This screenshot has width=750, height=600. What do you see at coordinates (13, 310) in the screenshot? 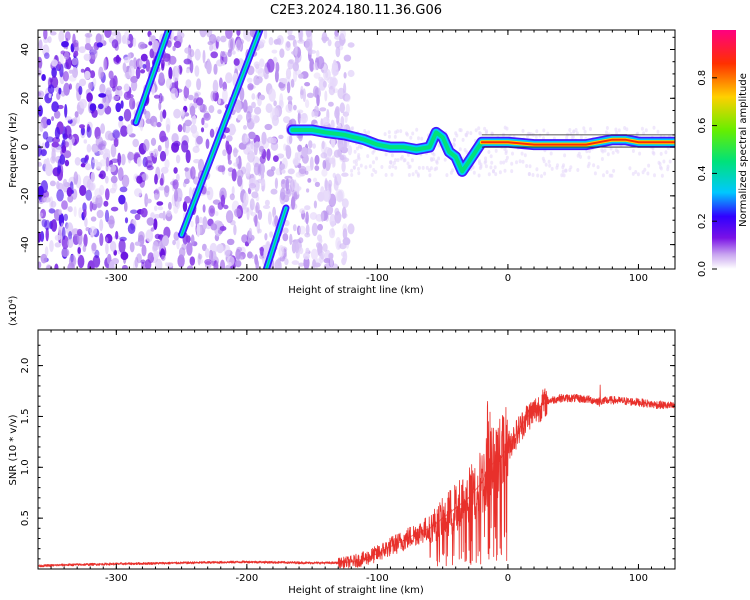
I see `snr-y-multiplier: (x10⁴)` at bounding box center [13, 310].